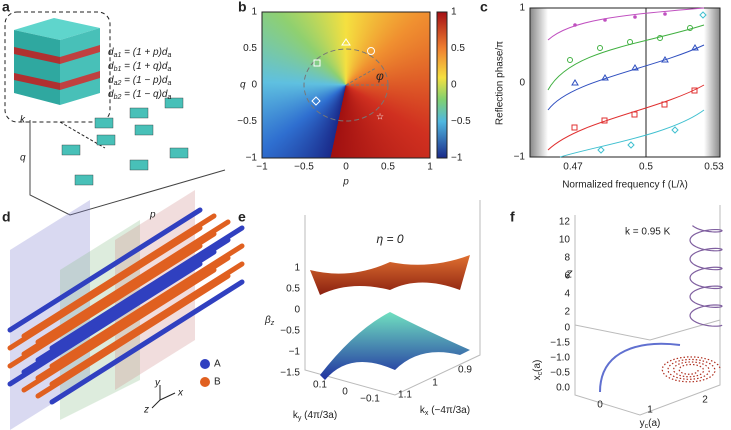 This screenshot has width=731, height=430. What do you see at coordinates (217, 364) in the screenshot?
I see `legend-label: A` at bounding box center [217, 364].